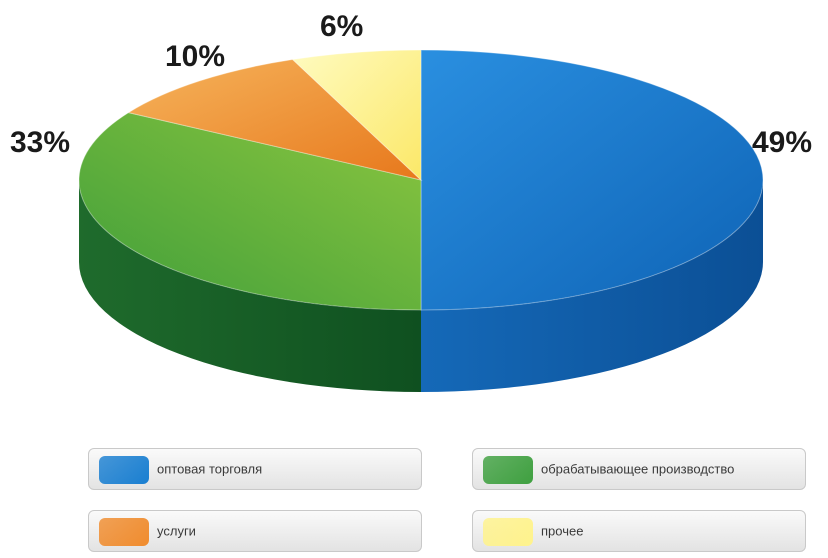 Image resolution: width=828 pixels, height=558 pixels. Describe the element at coordinates (639, 531) in the screenshot. I see `legend-item-other: прочее` at that location.